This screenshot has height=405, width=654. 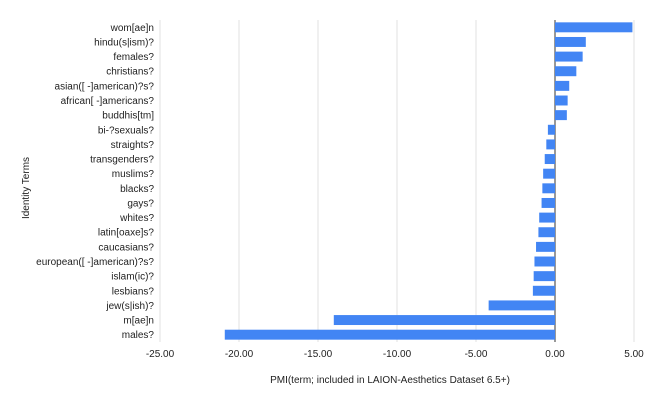 What do you see at coordinates (239, 354) in the screenshot?
I see `x-tick-label: -20.00` at bounding box center [239, 354].